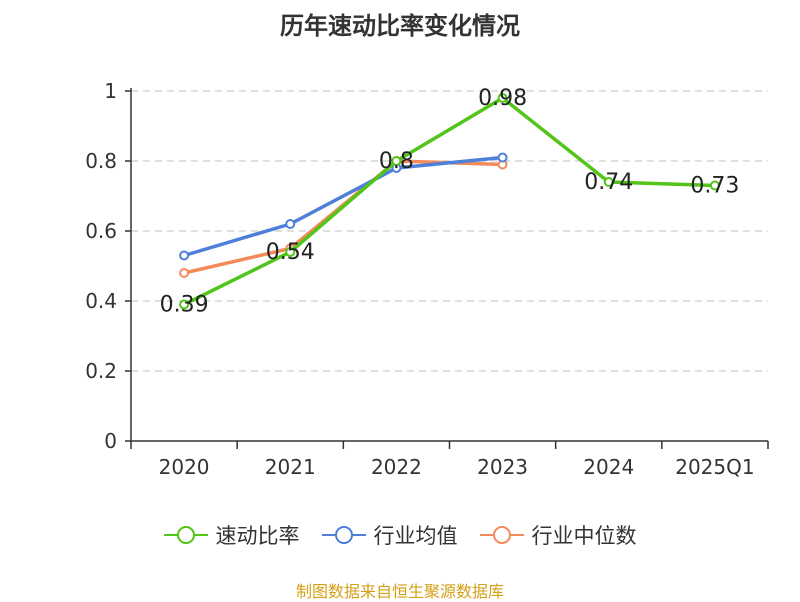  I want to click on legend-item-industry-median: 行业中位数, so click(558, 535).